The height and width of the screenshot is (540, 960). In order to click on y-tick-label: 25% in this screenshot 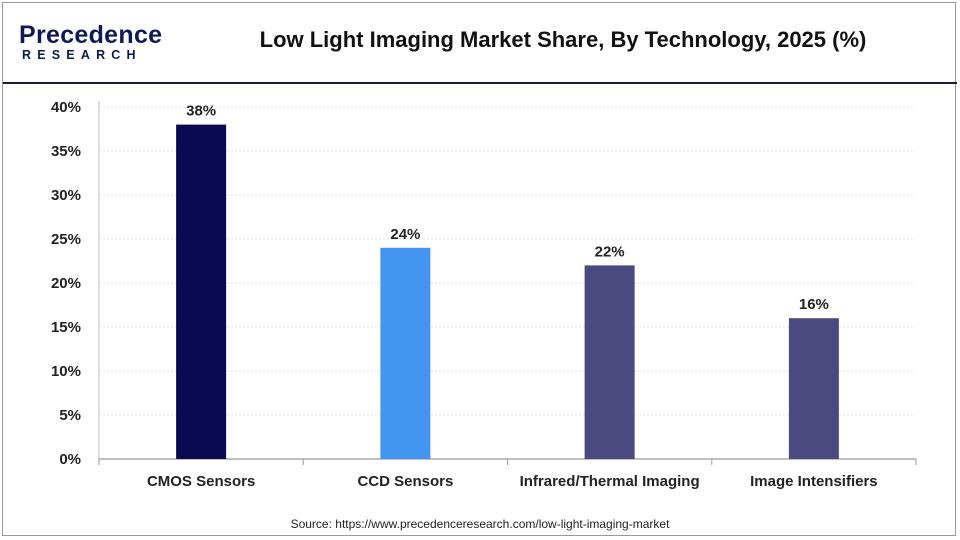, I will do `click(66, 239)`.